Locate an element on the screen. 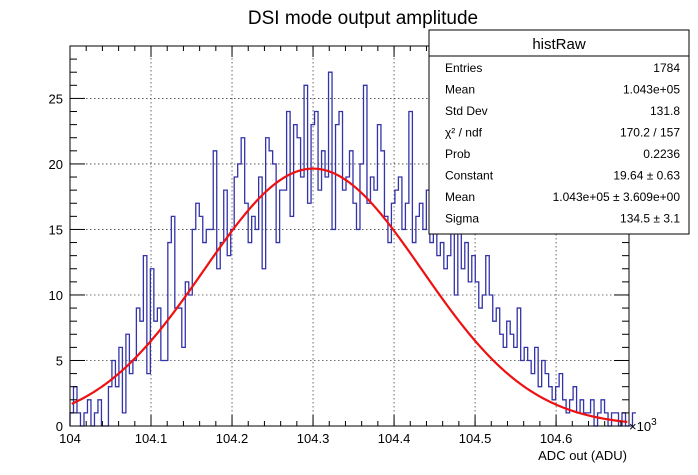 The width and height of the screenshot is (698, 475). y-tick-label: 25 is located at coordinates (56, 98).